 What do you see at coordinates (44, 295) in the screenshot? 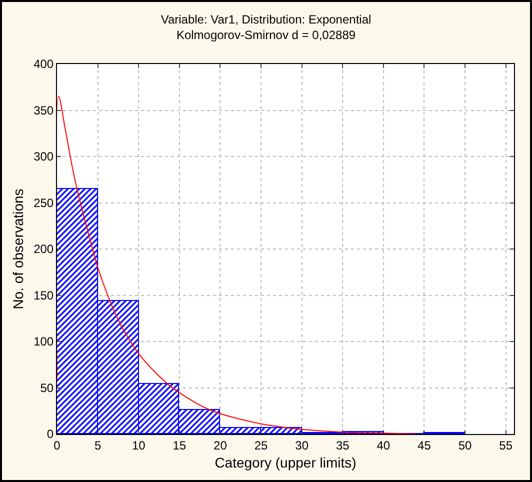
I see `y-tick-label: 150` at bounding box center [44, 295].